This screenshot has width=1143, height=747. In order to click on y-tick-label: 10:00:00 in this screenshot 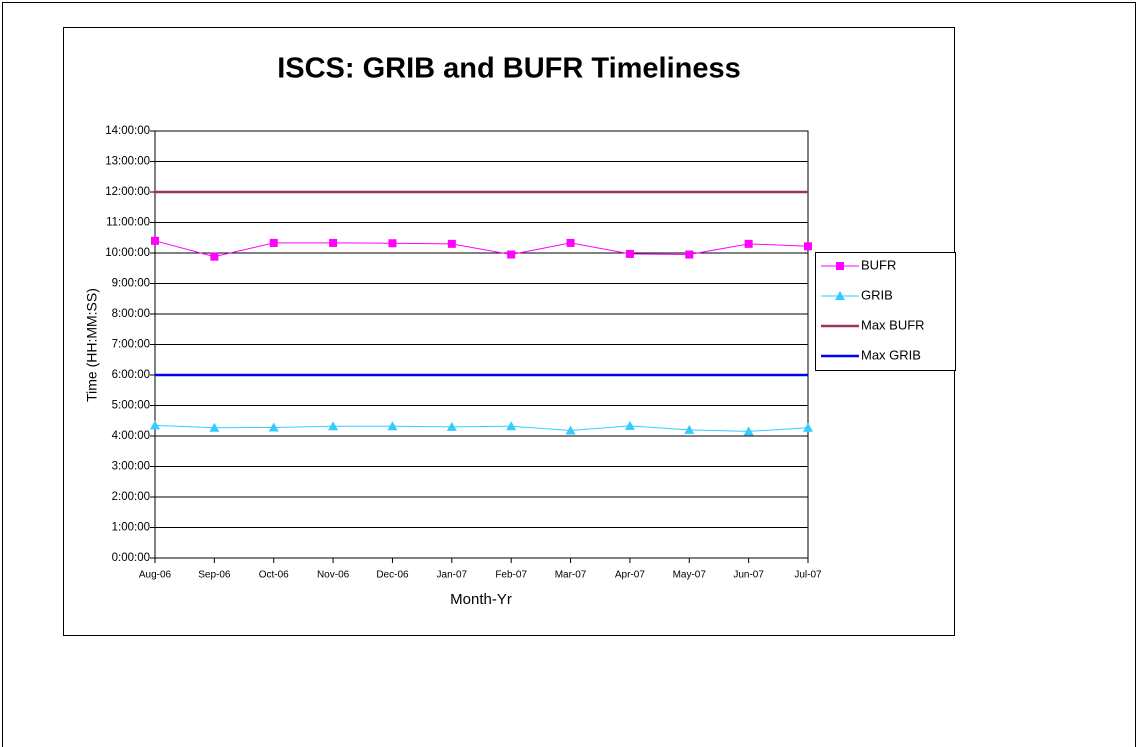, I will do `click(127, 253)`.